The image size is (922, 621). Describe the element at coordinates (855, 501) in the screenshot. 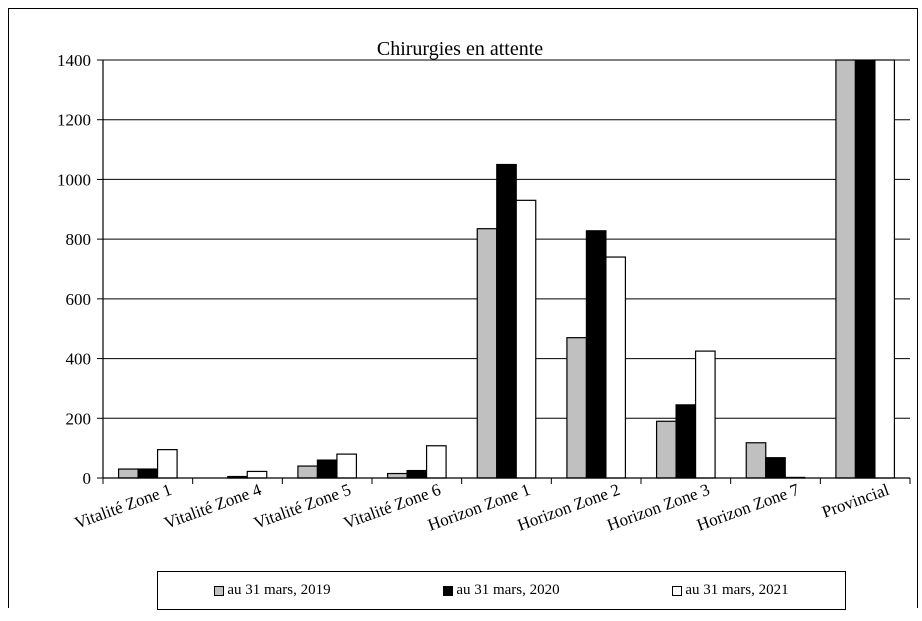

I see `x-tick-label: Provincial` at that location.